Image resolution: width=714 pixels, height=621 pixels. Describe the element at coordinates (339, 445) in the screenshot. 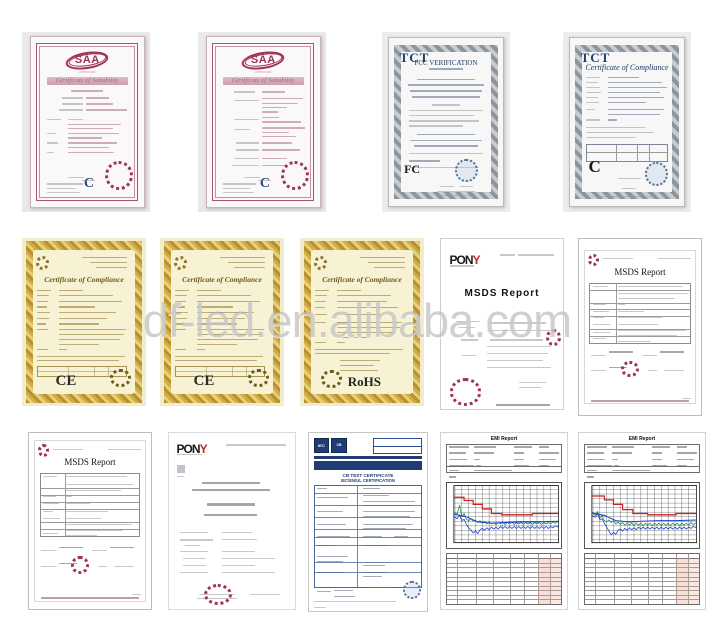

I see `iecee-logo-icon: CB` at that location.